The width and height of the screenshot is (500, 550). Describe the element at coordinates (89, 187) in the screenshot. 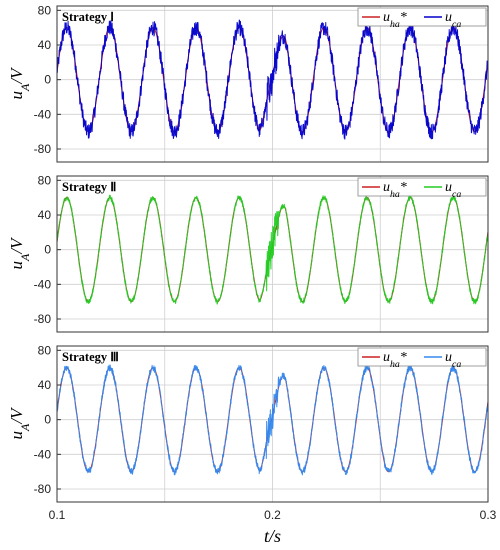

I see `strategy-title: Strategy Ⅱ` at that location.